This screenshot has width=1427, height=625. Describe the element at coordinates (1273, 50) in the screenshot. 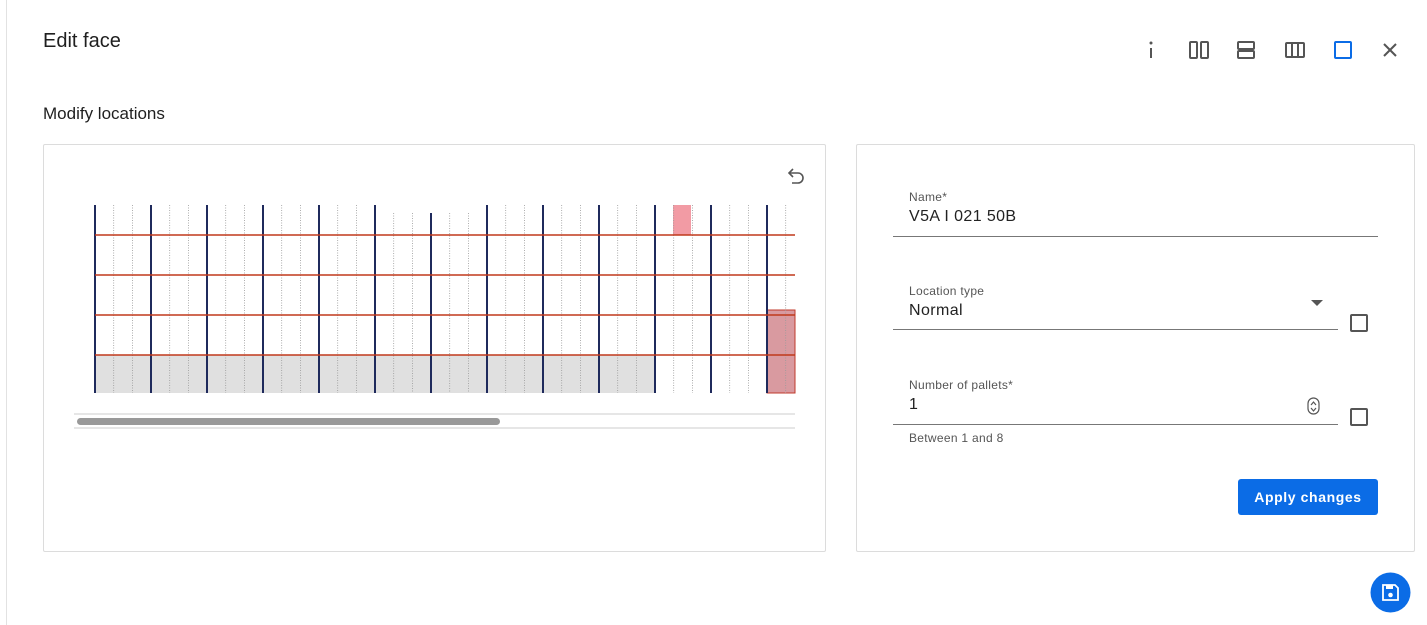

I see `toolbar` at that location.